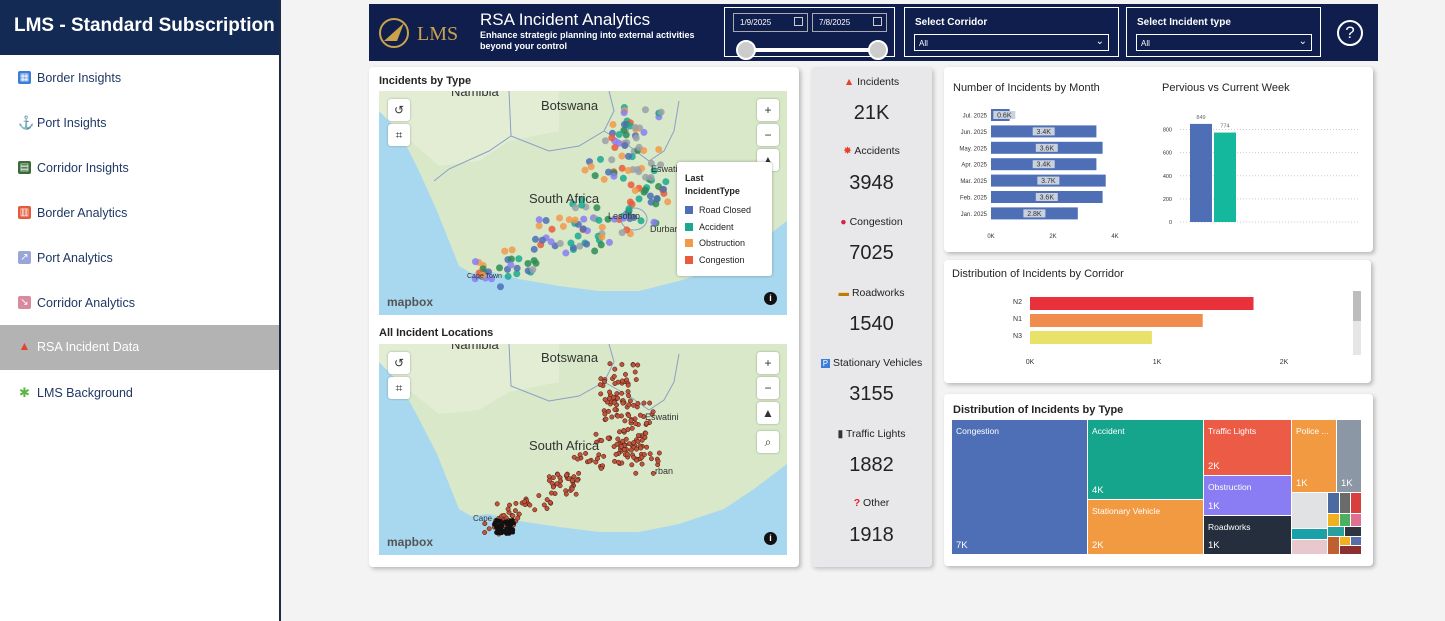  What do you see at coordinates (878, 50) in the screenshot?
I see `date-slider-end-handle` at bounding box center [878, 50].